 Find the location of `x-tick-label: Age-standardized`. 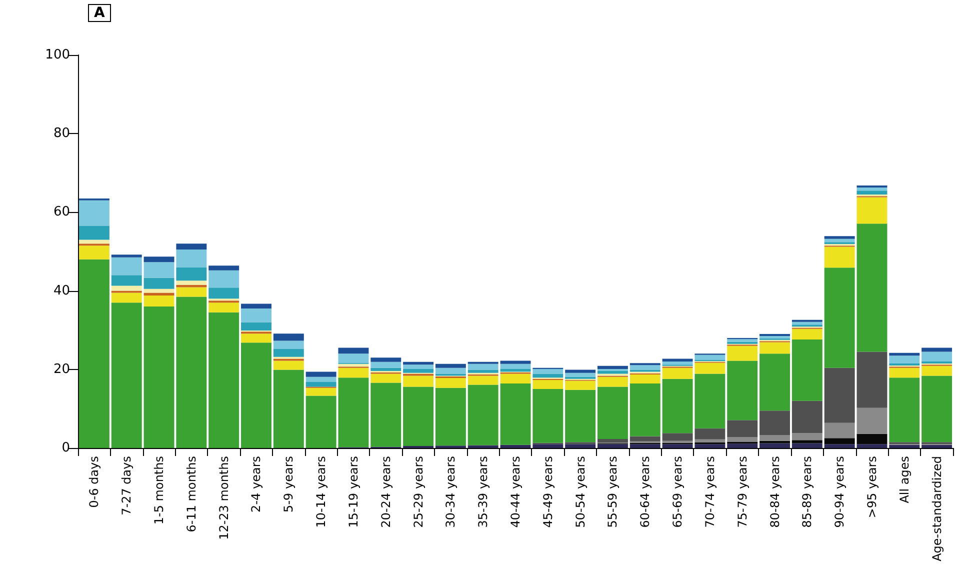

x-tick-label: Age-standardized is located at coordinates (937, 509).